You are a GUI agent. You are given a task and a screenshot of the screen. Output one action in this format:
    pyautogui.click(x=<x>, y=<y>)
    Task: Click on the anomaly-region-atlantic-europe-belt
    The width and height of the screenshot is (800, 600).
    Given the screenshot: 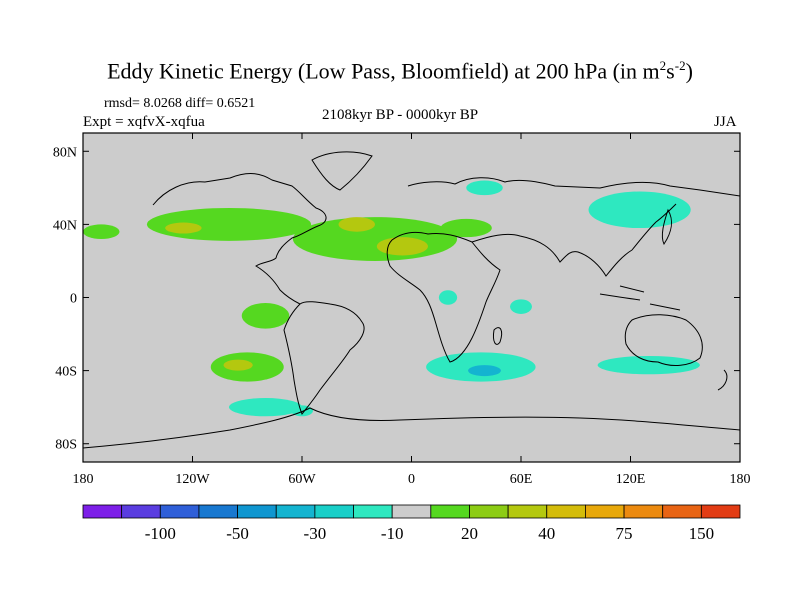 What is the action you would take?
    pyautogui.click(x=375, y=239)
    